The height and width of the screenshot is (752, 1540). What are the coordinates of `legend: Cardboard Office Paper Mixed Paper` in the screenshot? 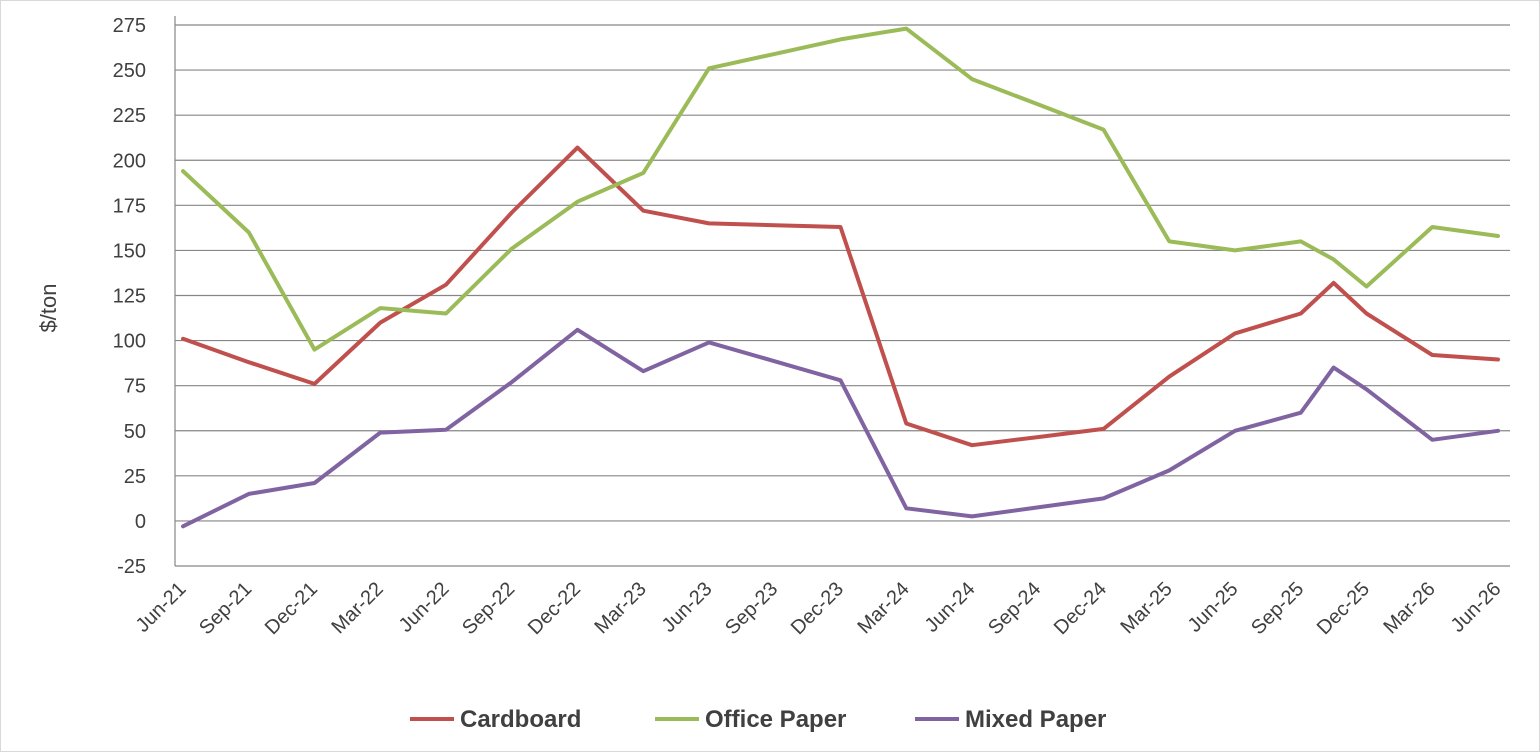 It's located at (758, 719).